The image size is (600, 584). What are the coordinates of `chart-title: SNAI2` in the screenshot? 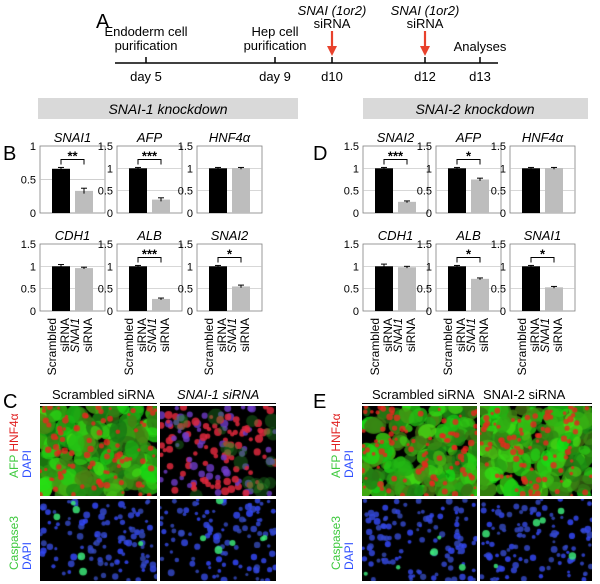 It's located at (396, 137).